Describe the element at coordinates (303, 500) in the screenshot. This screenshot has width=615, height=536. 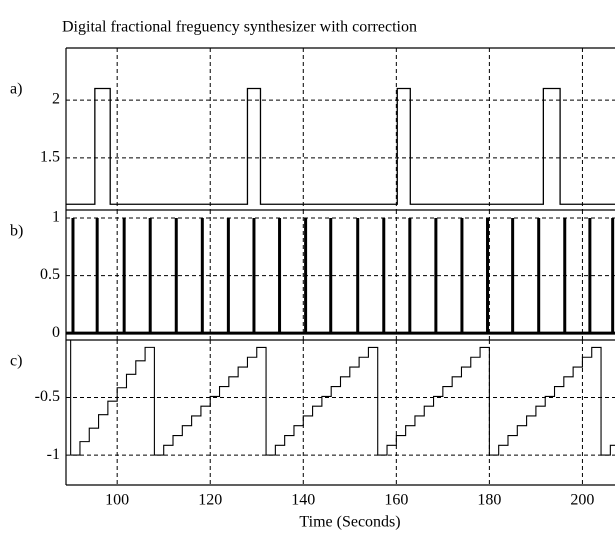
I see `x-tick-label: 140` at that location.